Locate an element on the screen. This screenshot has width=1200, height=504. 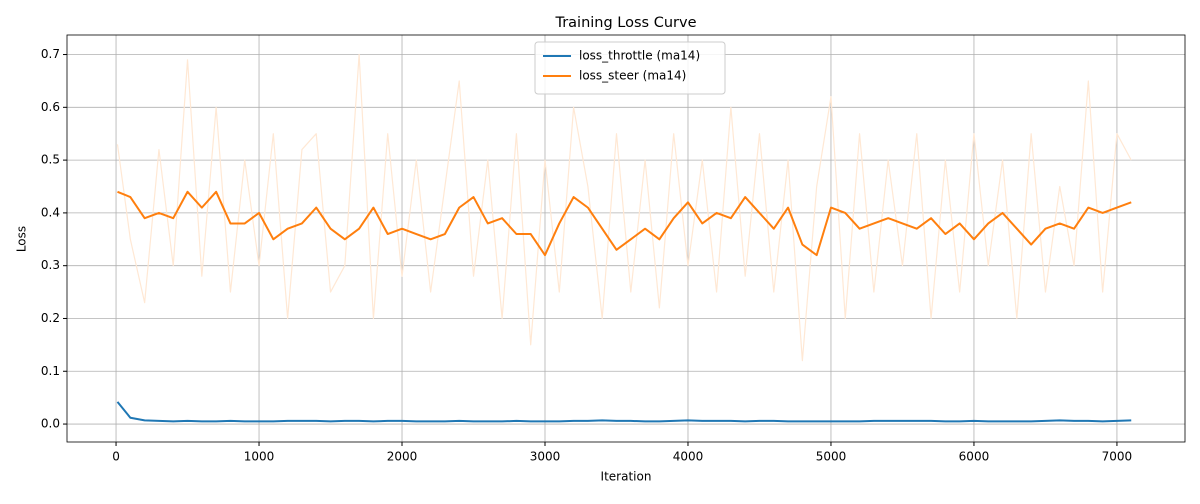
y-tick-label: 0.3 is located at coordinates (50, 265).